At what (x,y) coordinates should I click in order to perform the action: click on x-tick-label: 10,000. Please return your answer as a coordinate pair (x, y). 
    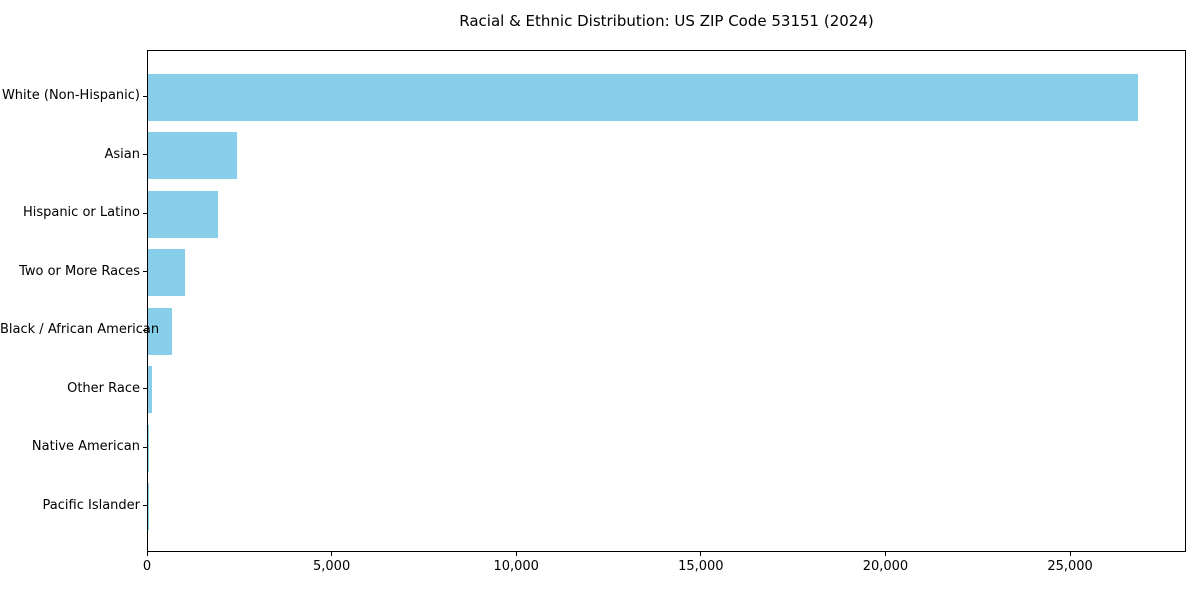
    Looking at the image, I should click on (516, 566).